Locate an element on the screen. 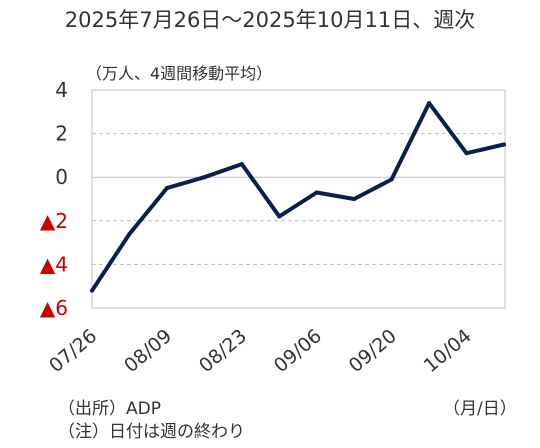  source-note: （出所）ADP is located at coordinates (109, 409).